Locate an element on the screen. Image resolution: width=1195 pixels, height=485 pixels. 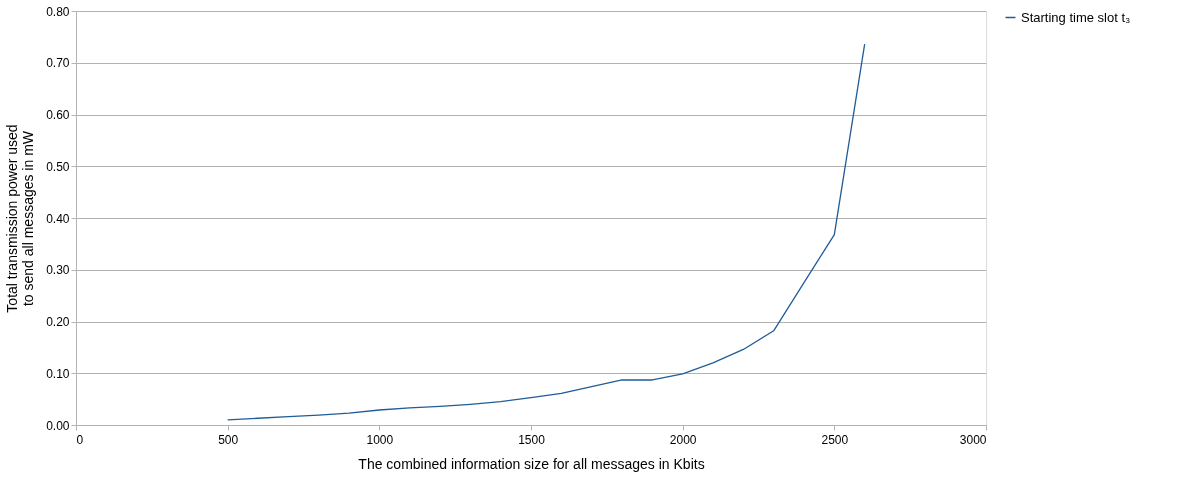
x-tick-label: 1500 is located at coordinates (532, 439).